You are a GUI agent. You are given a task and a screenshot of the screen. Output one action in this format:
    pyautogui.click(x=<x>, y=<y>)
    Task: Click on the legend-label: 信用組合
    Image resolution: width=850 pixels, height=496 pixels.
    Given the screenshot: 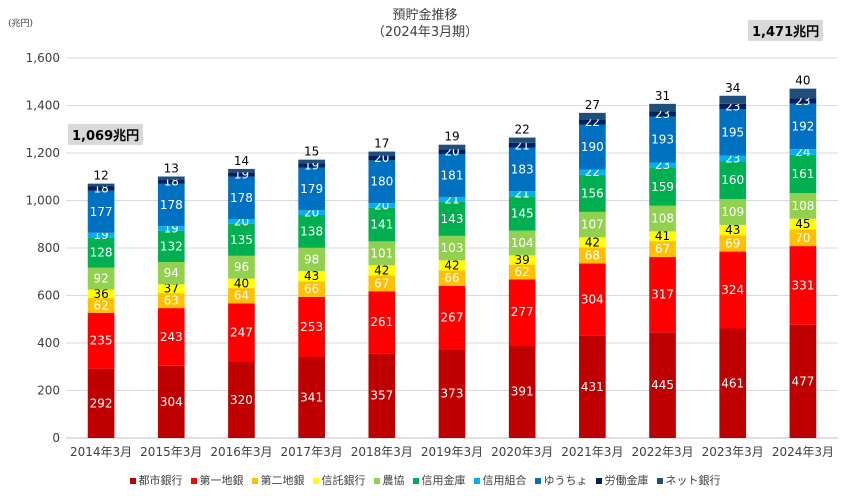 What is the action you would take?
    pyautogui.click(x=504, y=480)
    